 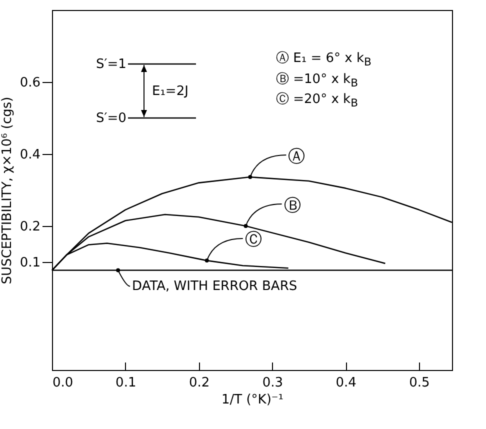 What do you see at coordinates (317, 81) in the screenshot?
I see `annotation: Ⓑ =10° x k$_{B}$` at bounding box center [317, 81].